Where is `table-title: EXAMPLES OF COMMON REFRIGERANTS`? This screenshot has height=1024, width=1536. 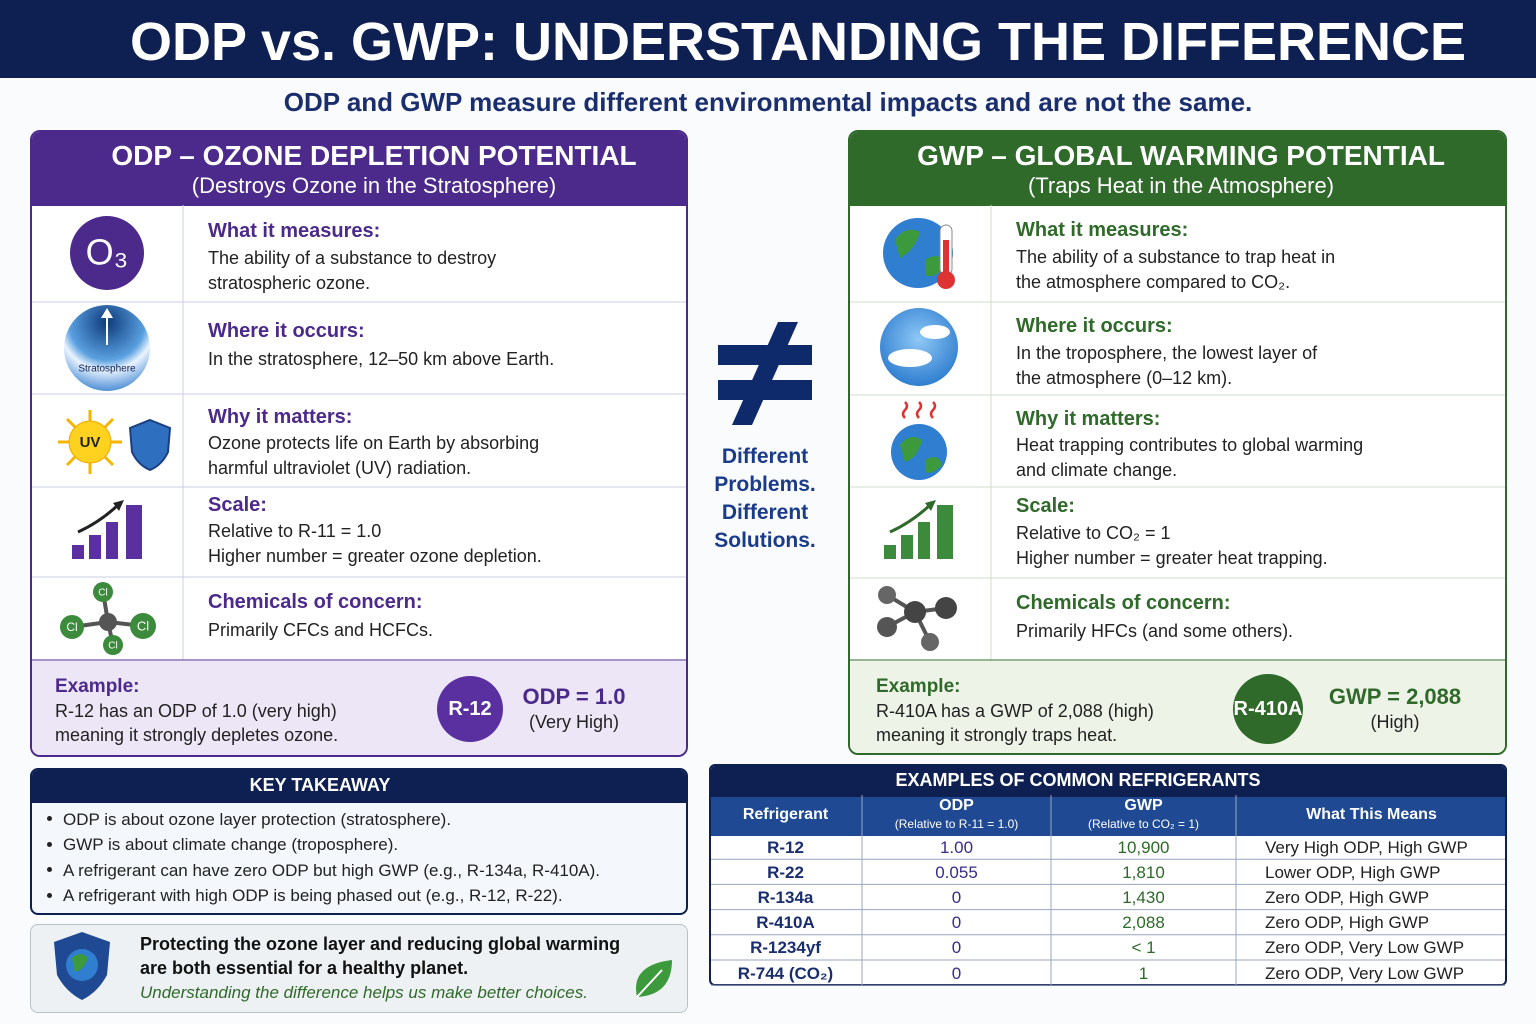 table-title: EXAMPLES OF COMMON REFRIGERANTS is located at coordinates (1078, 780).